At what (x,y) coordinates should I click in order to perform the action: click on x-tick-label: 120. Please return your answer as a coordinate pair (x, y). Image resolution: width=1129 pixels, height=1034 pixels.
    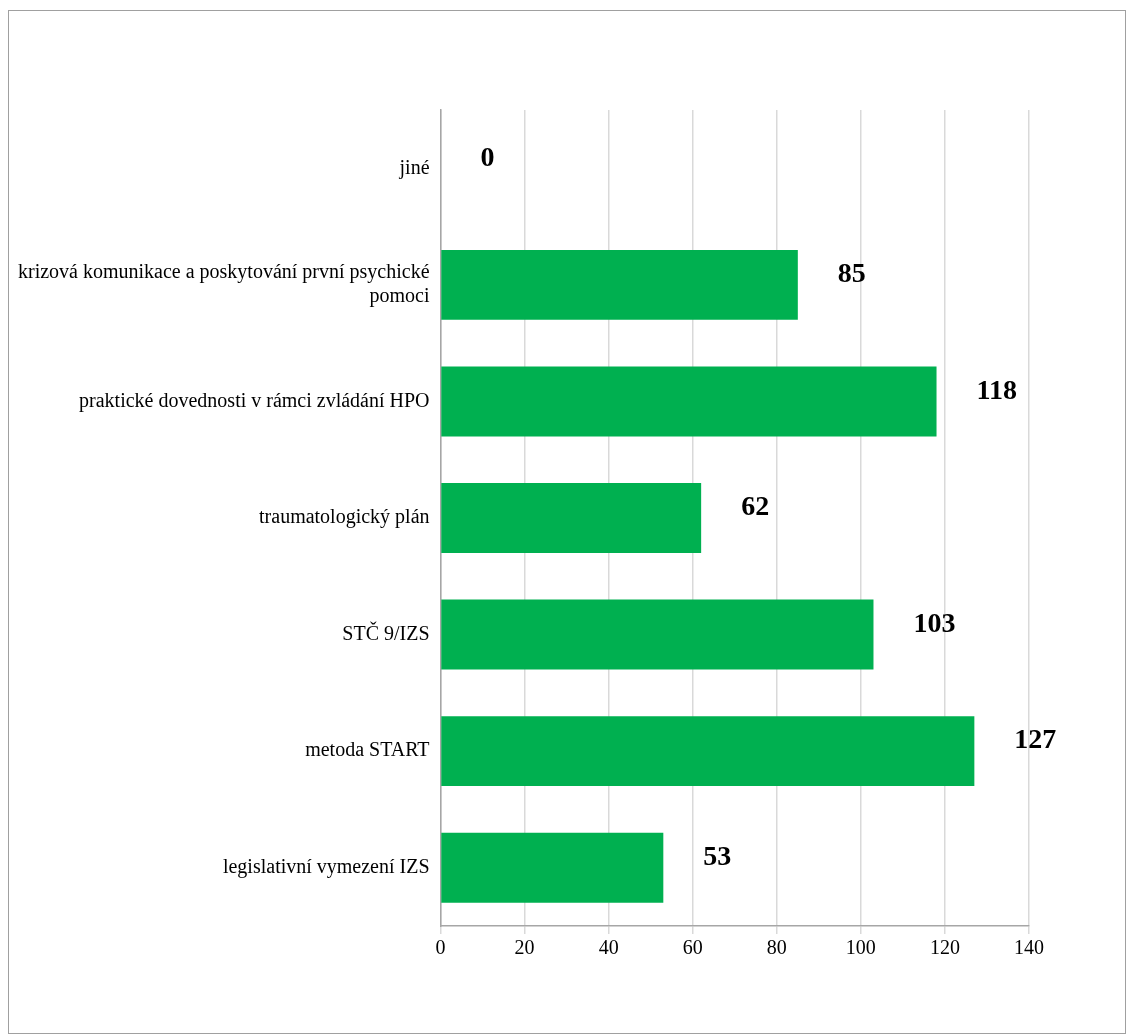
    Looking at the image, I should click on (944, 947).